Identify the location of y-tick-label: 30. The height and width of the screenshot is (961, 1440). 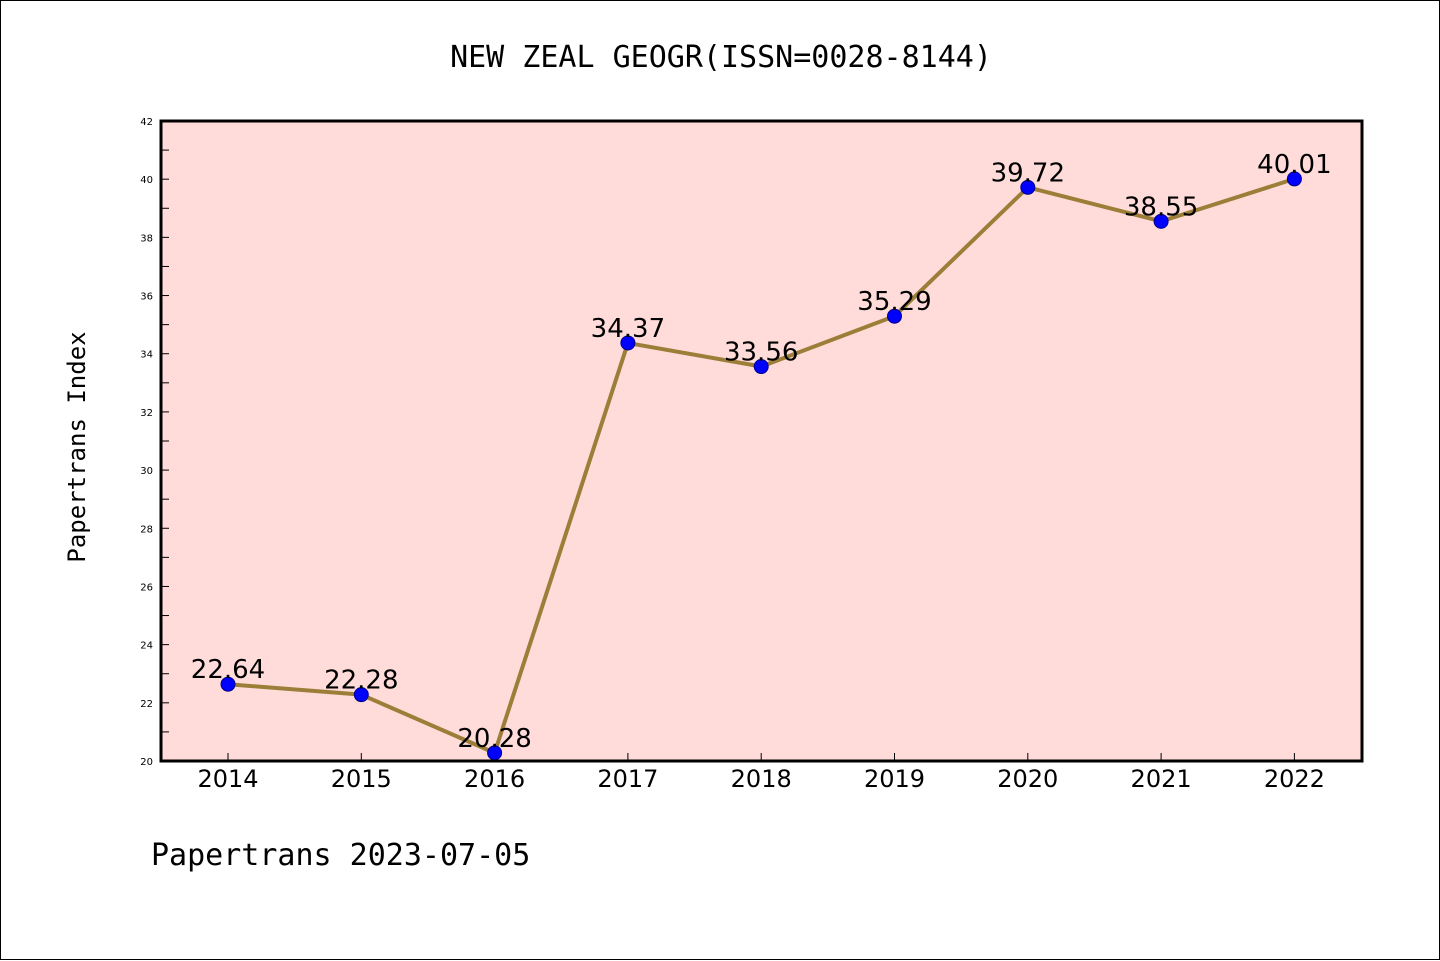
(146, 471).